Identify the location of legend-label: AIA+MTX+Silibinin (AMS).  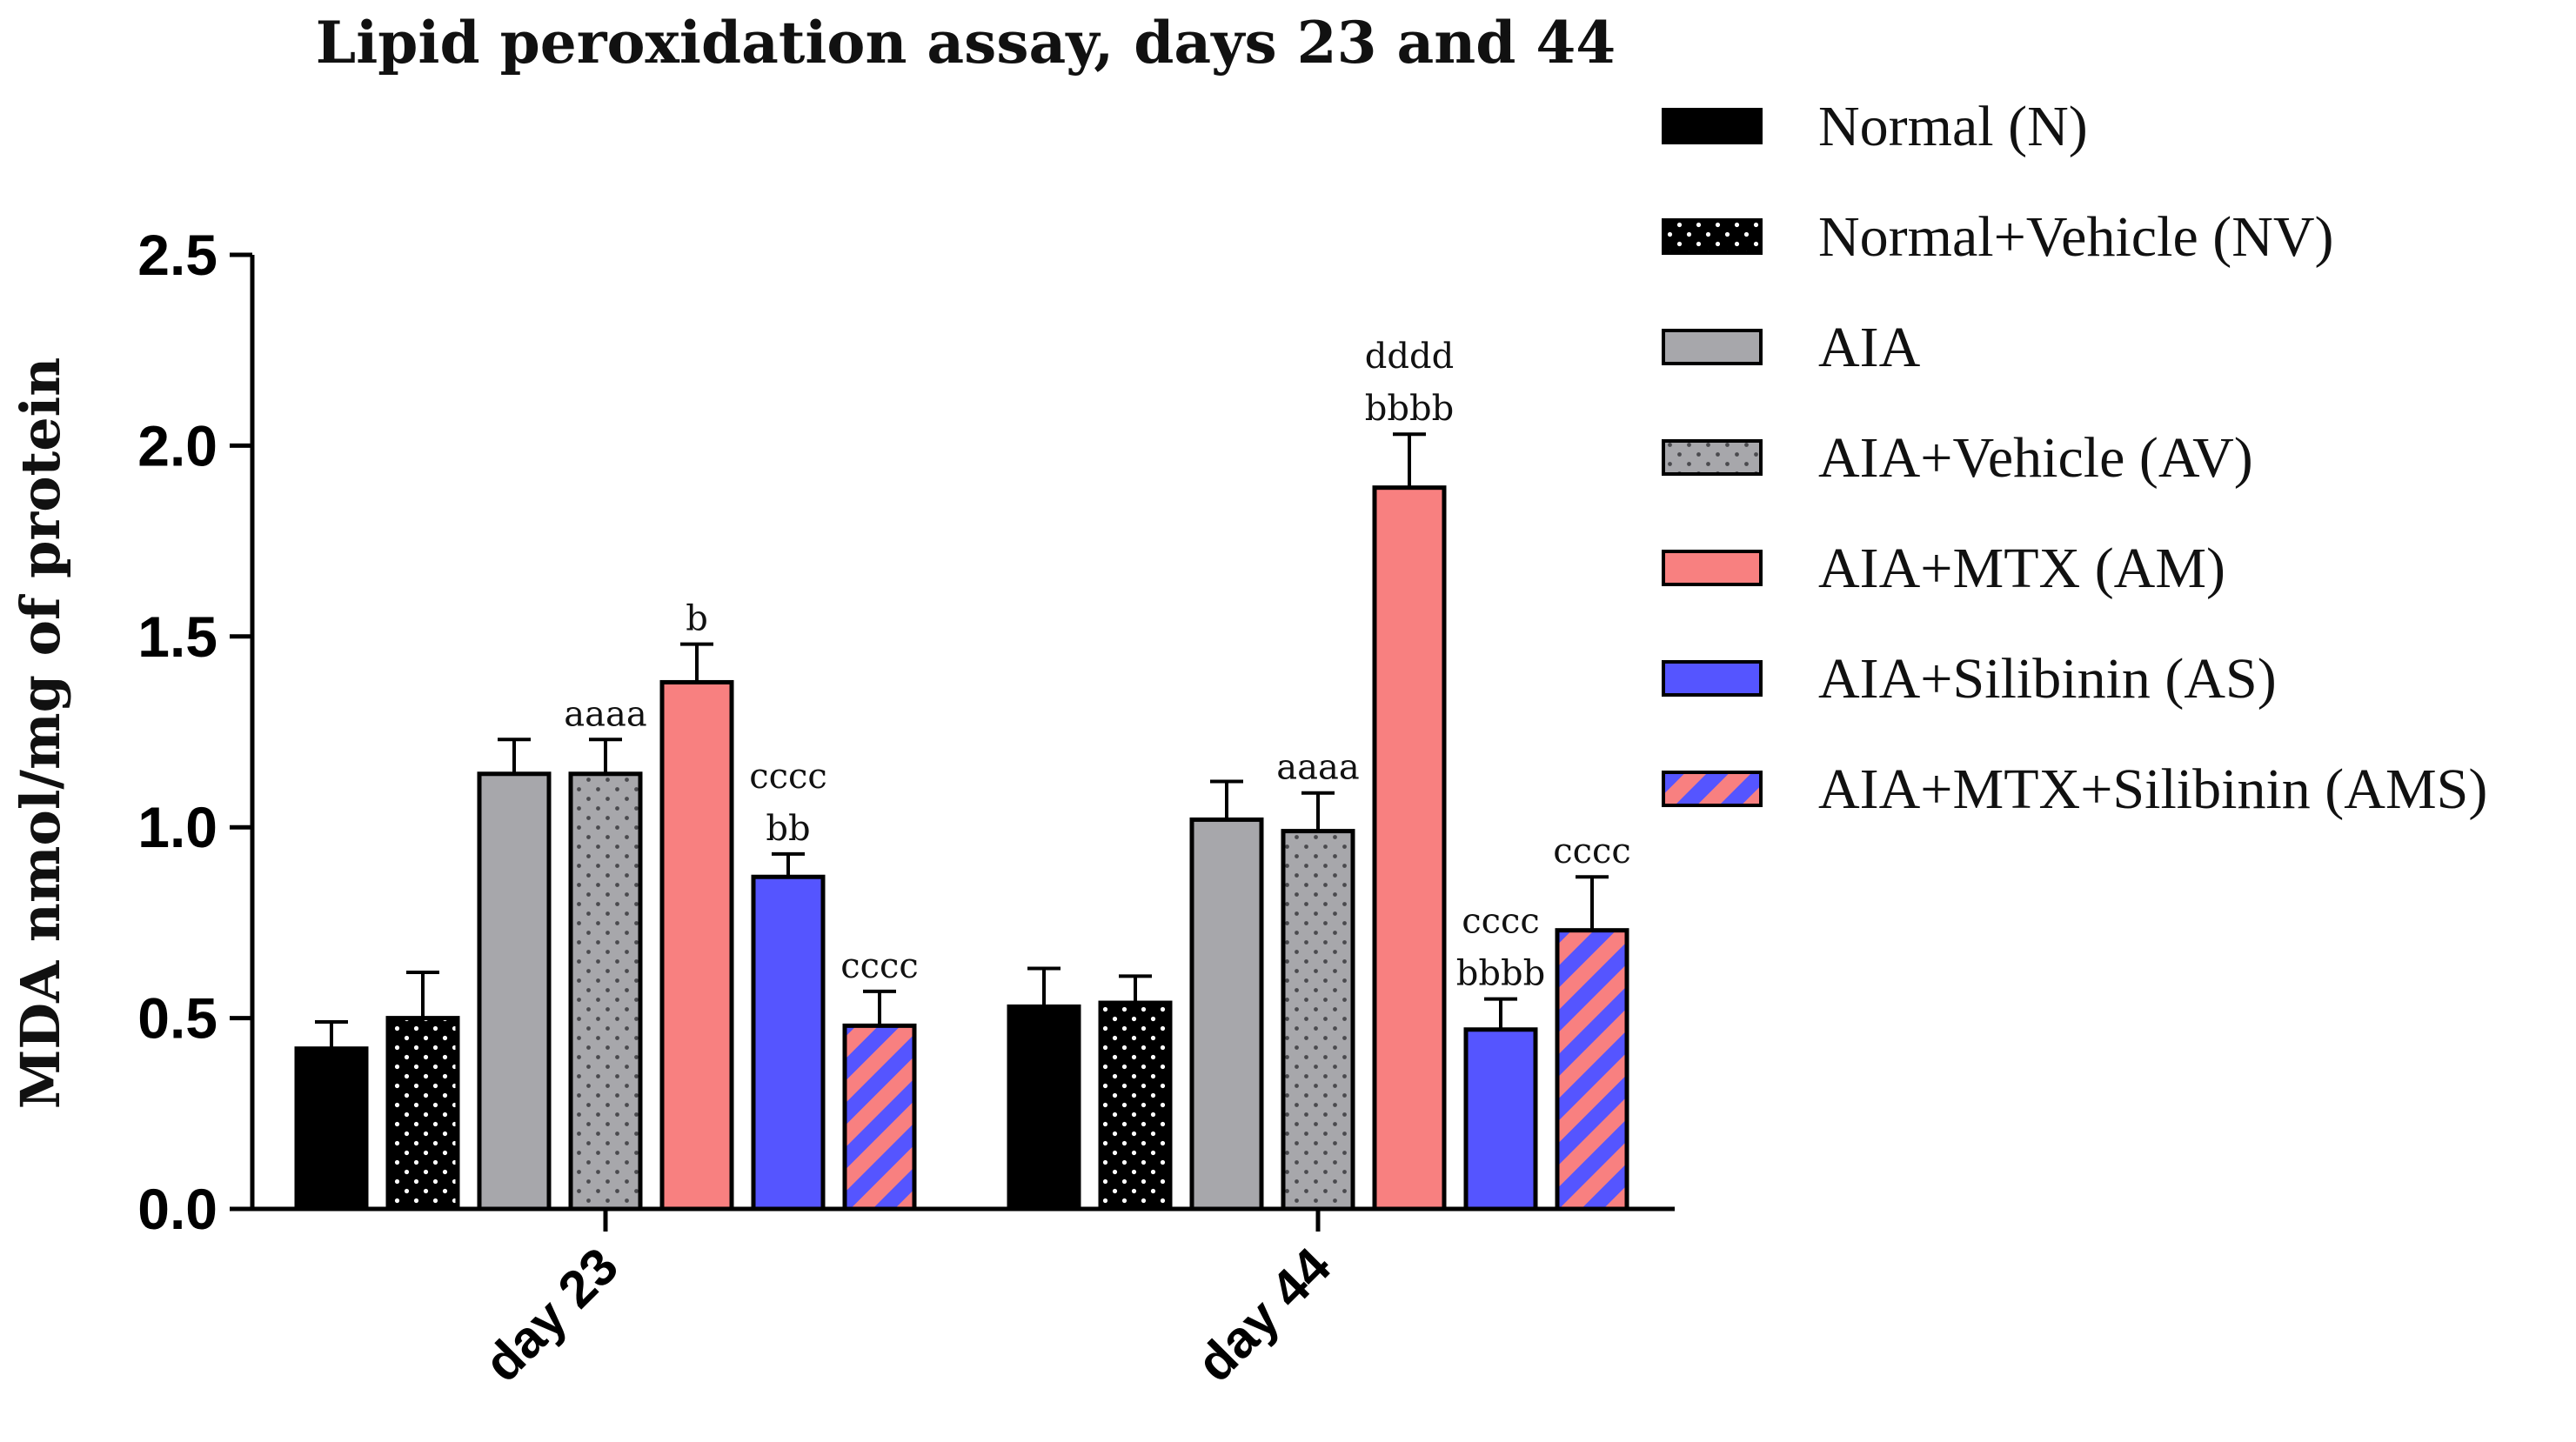
(2152, 789).